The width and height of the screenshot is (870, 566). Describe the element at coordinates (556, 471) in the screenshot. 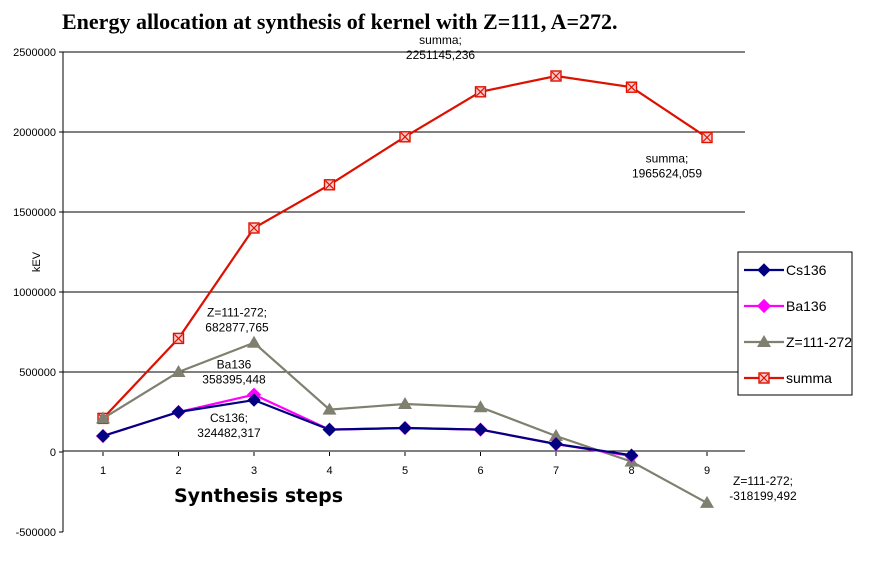

I see `x-tick-label: 7` at that location.